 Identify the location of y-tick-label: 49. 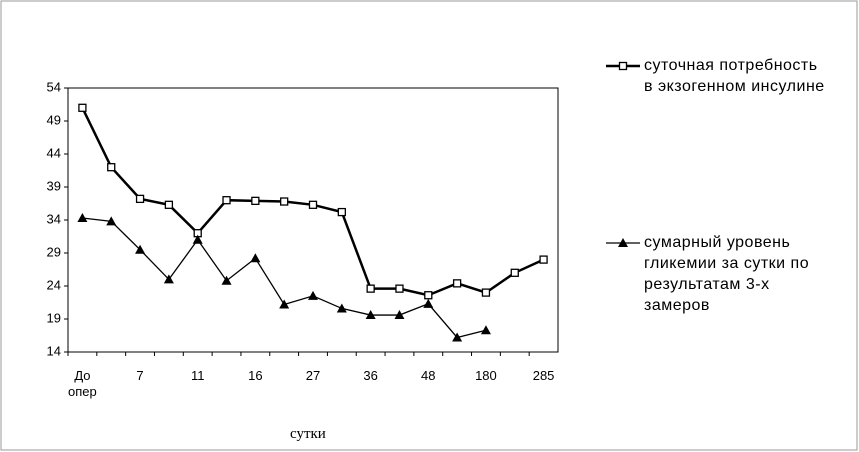
(54, 119).